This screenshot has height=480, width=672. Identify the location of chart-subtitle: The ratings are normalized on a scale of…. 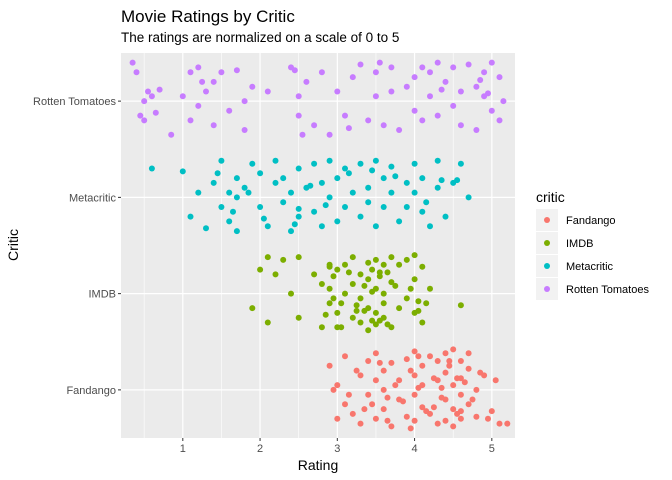
(260, 37).